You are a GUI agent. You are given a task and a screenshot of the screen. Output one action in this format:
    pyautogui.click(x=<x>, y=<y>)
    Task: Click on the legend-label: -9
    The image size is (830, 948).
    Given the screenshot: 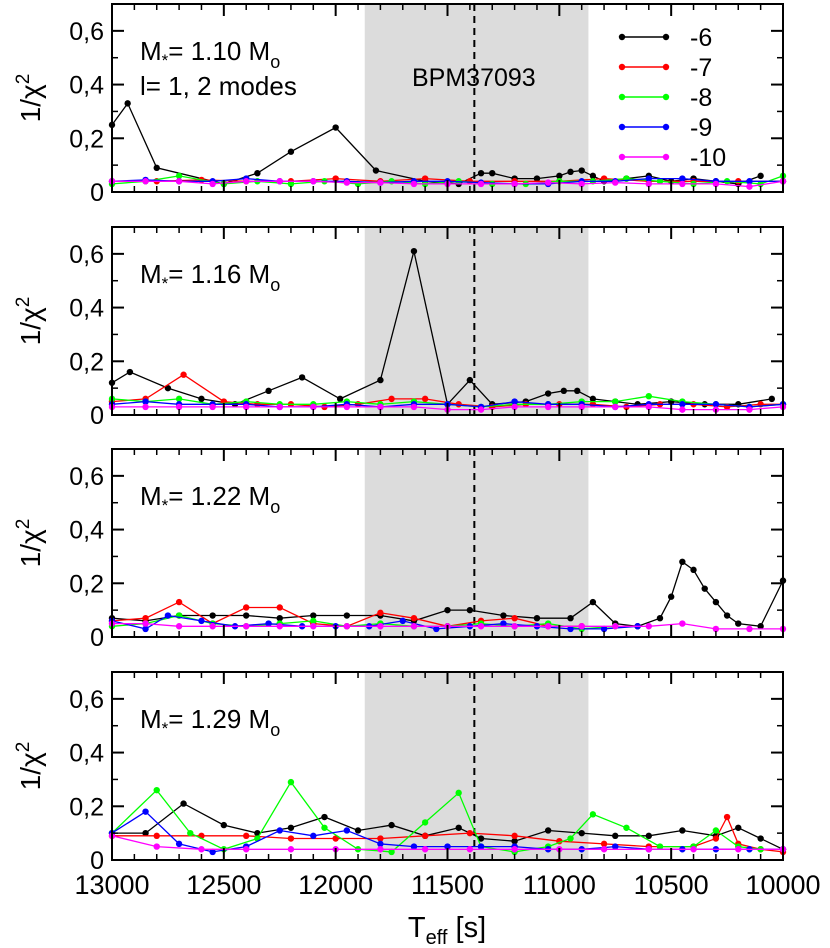 What is the action you would take?
    pyautogui.click(x=701, y=128)
    